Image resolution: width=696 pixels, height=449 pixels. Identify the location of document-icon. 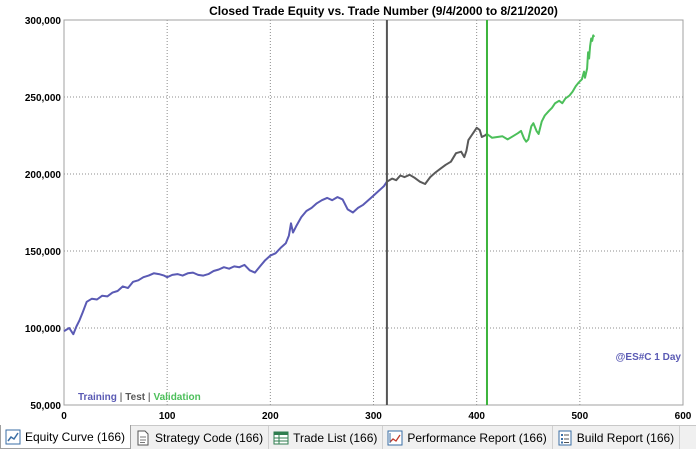
(143, 438).